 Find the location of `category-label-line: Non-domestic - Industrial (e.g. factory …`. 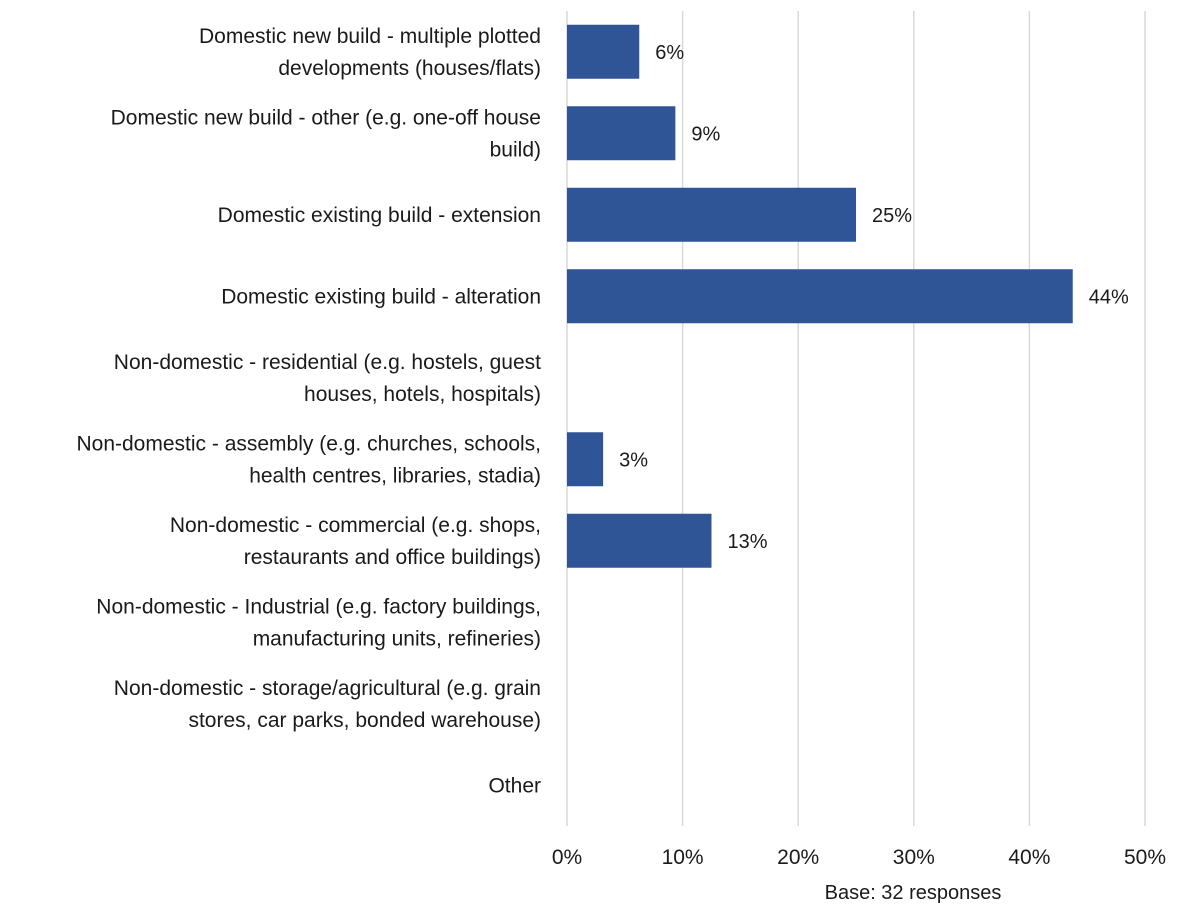

category-label-line: Non-domestic - Industrial (e.g. factory … is located at coordinates (318, 606).